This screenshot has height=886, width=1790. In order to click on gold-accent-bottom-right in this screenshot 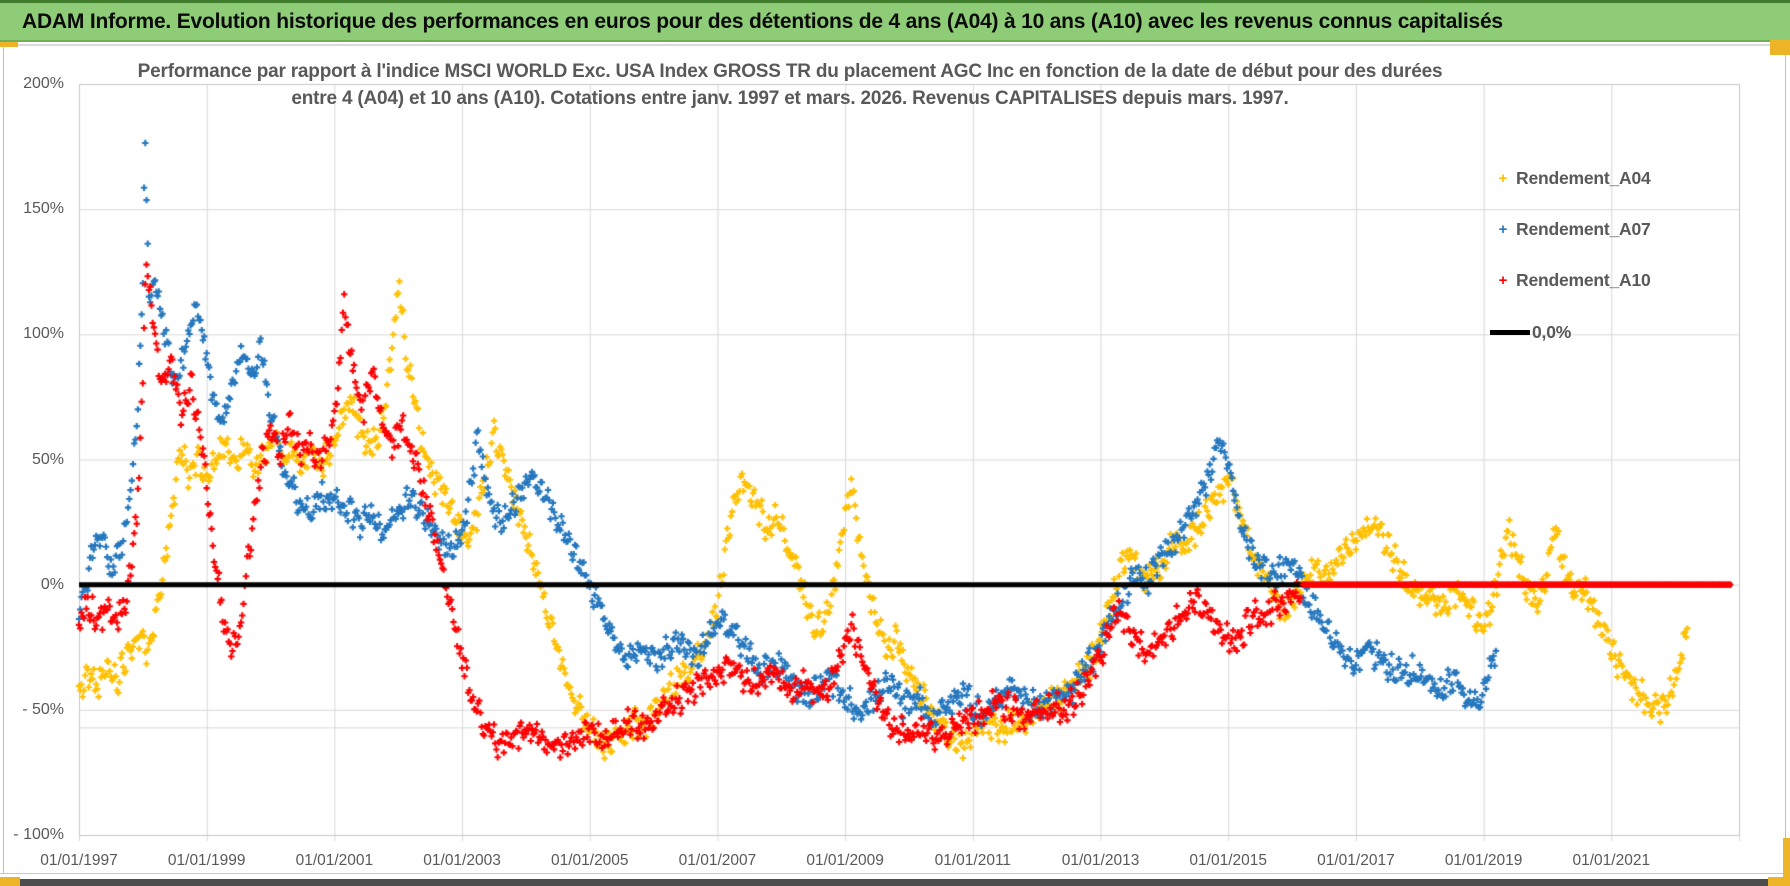, I will do `click(1779, 881)`.